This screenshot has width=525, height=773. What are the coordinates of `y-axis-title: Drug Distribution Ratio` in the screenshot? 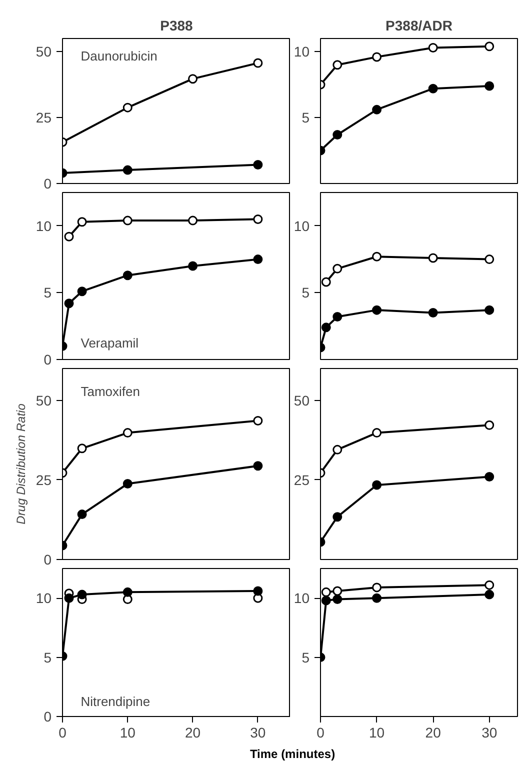 It's located at (21, 463).